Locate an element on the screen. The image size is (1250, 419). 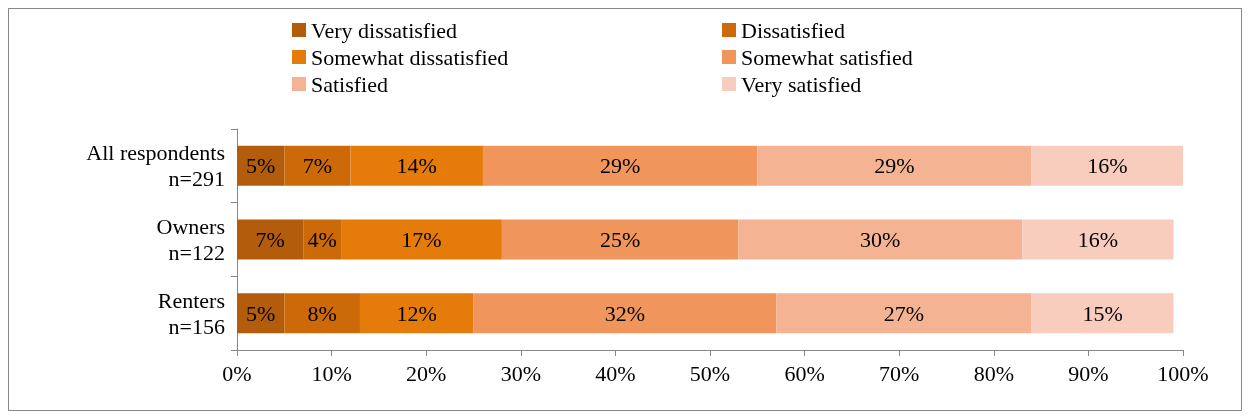
x-tick-label: 10% is located at coordinates (331, 373).